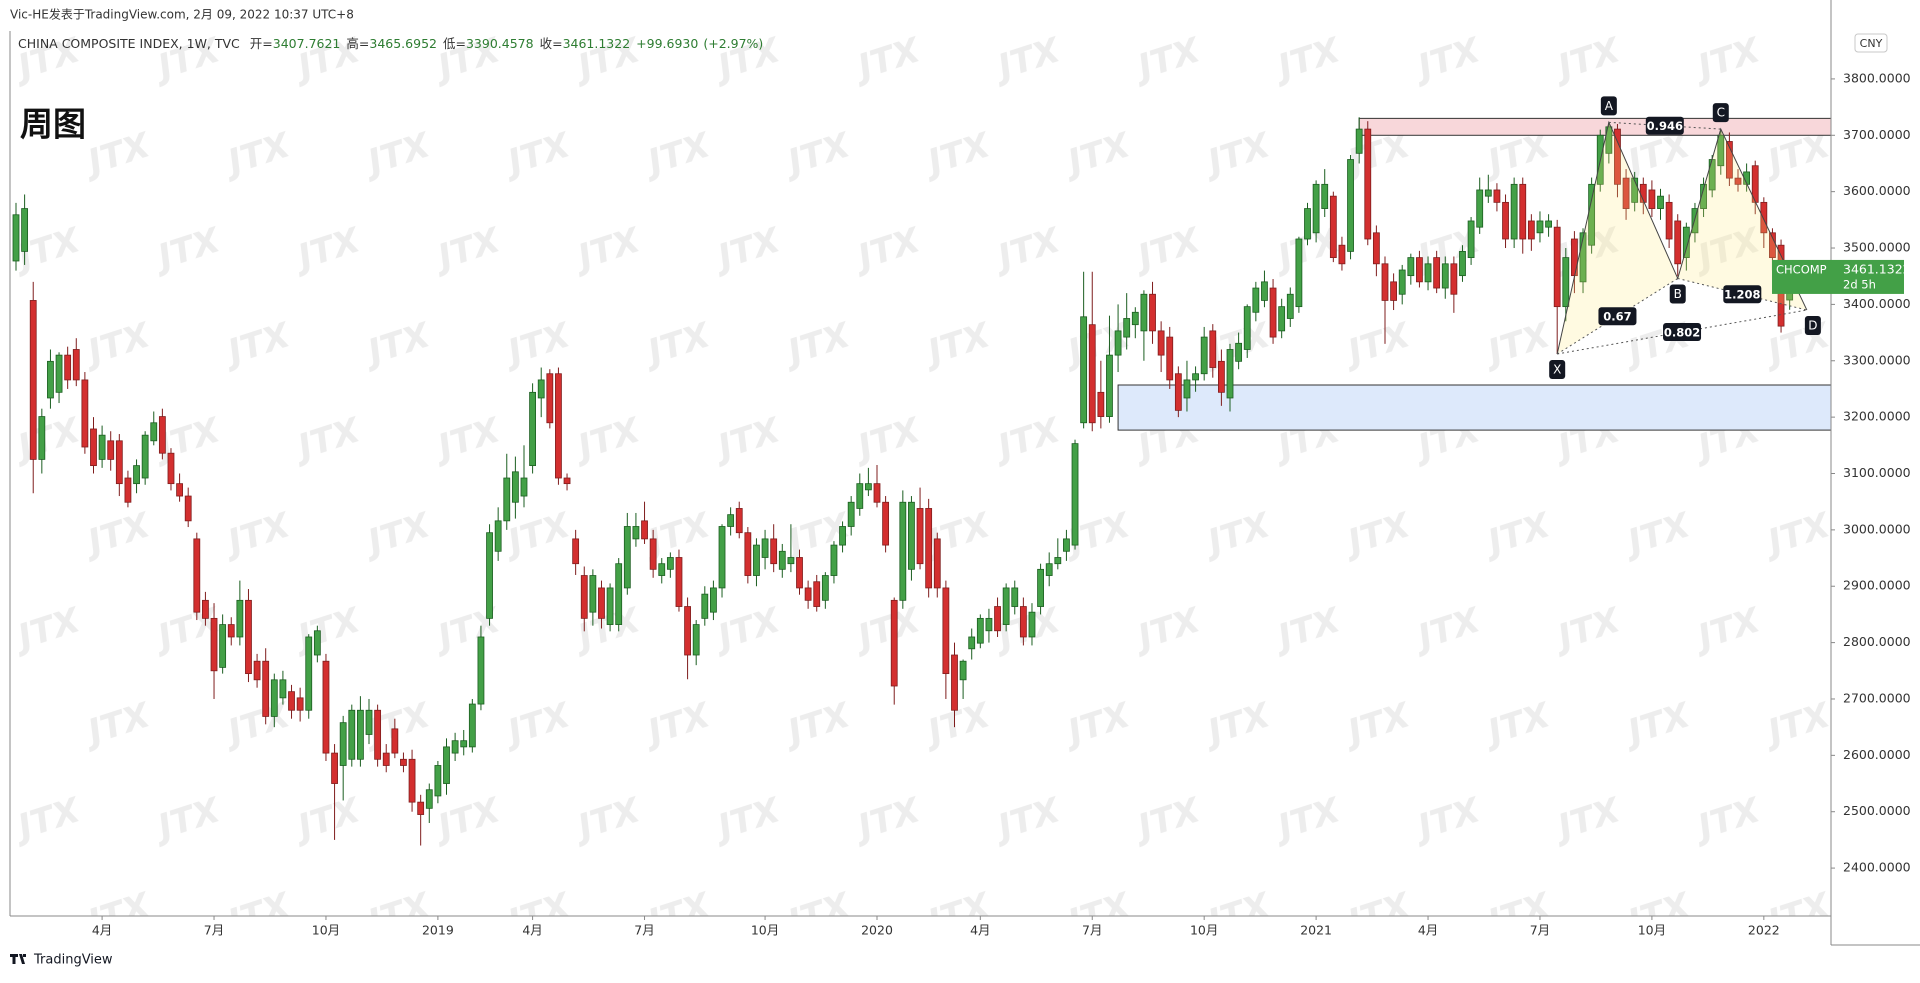  What do you see at coordinates (18, 959) in the screenshot?
I see `logo-icon` at bounding box center [18, 959].